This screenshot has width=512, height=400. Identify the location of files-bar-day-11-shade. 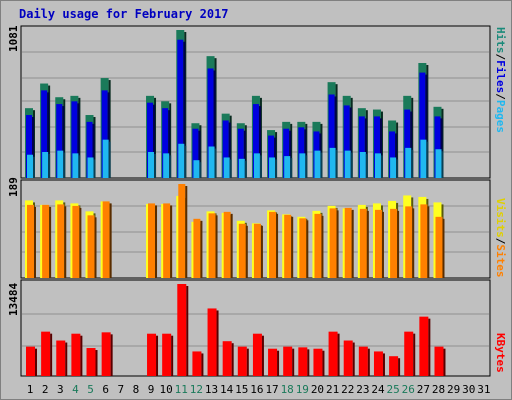
(184, 110).